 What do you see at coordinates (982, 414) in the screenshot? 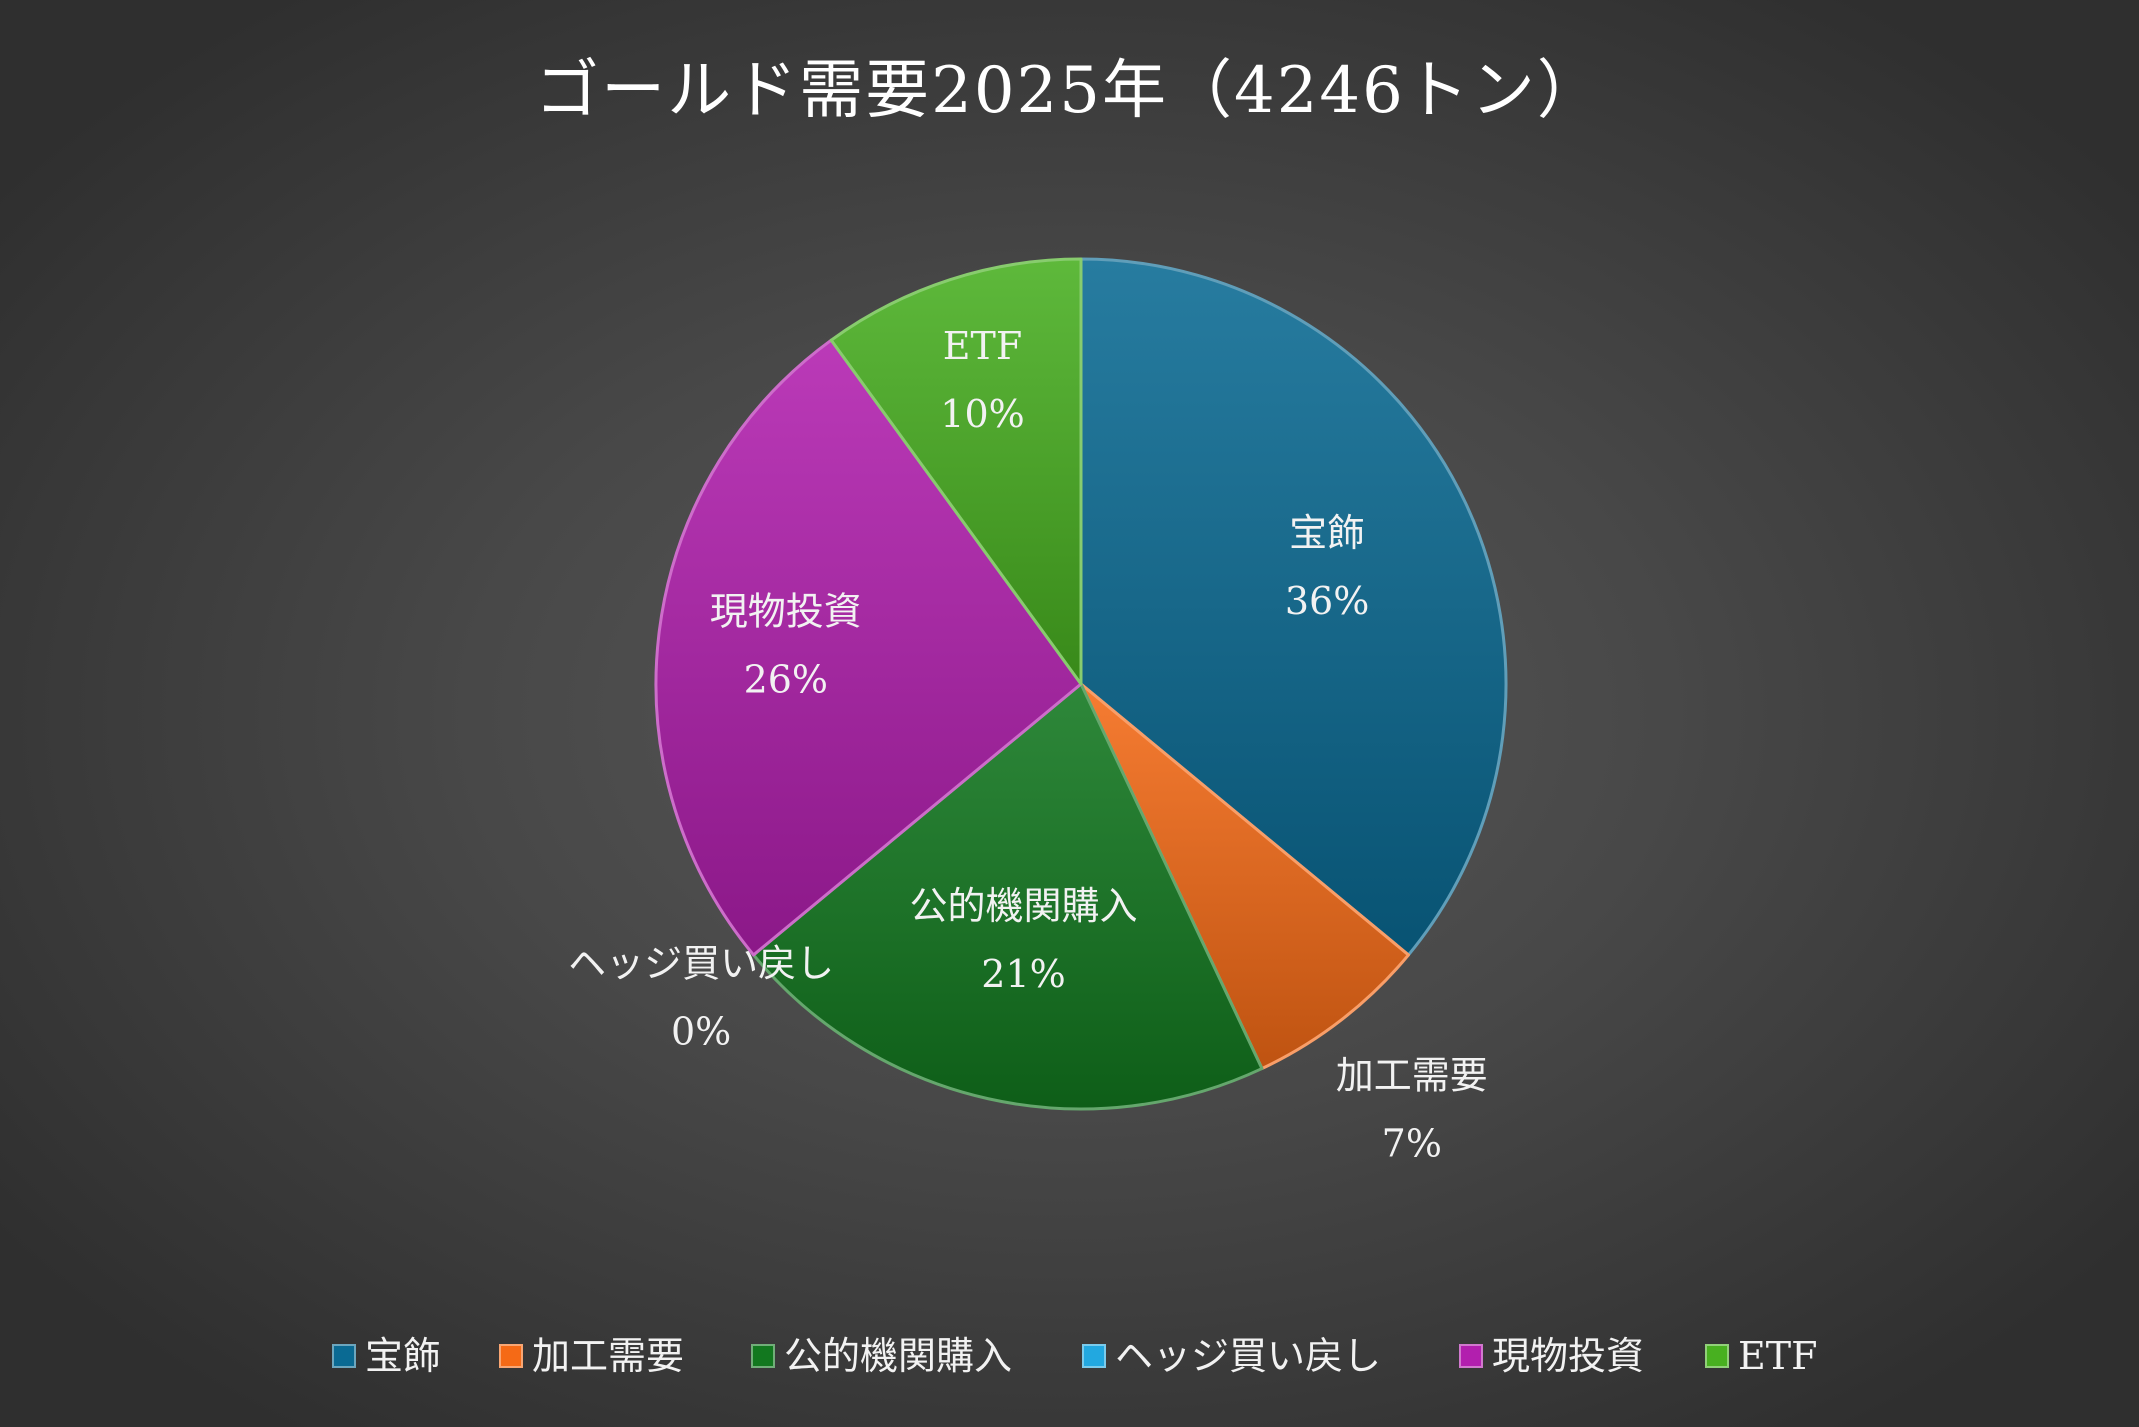
I see `data-label-percent-5: 10%` at bounding box center [982, 414].